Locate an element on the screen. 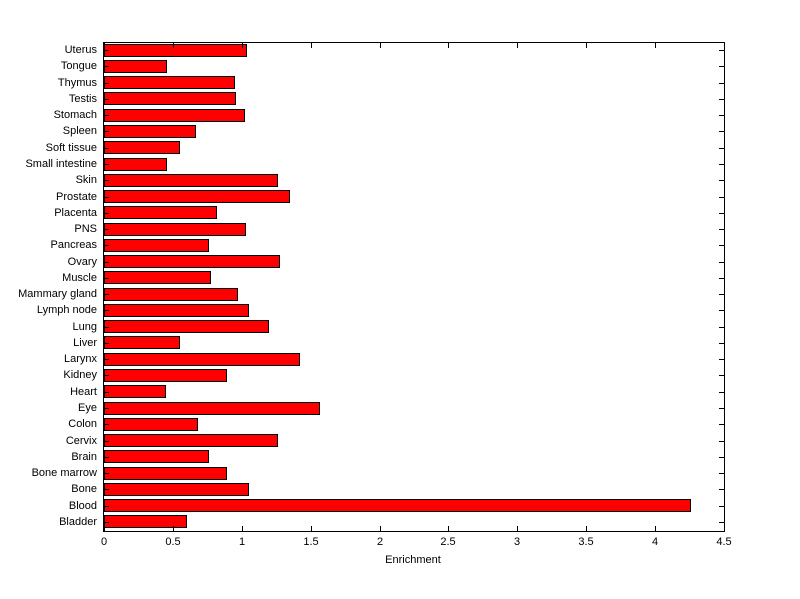  x-tick-label: 4.5 is located at coordinates (724, 542).